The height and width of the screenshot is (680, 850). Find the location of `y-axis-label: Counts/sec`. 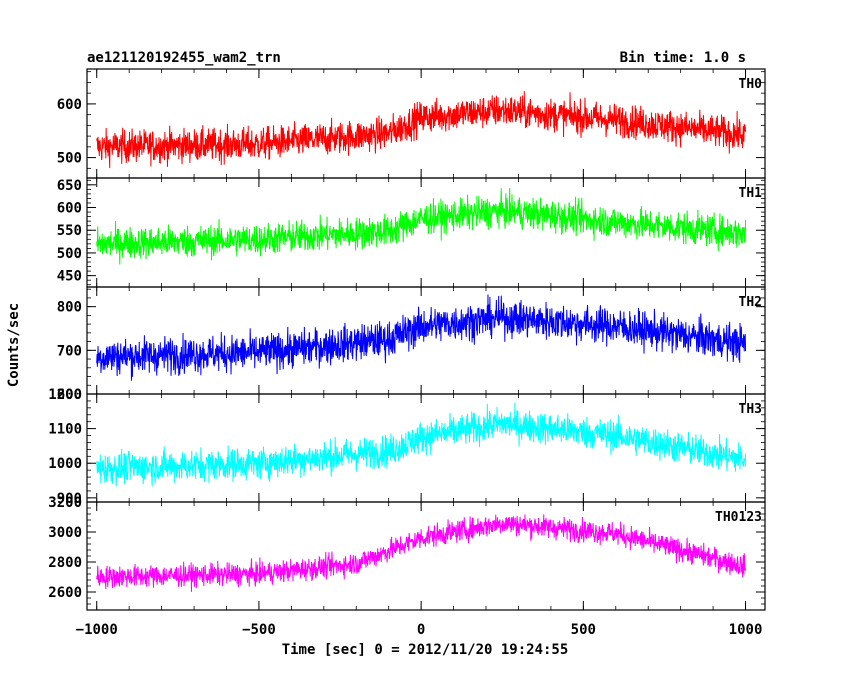

y-axis-label: Counts/sec is located at coordinates (14, 345).